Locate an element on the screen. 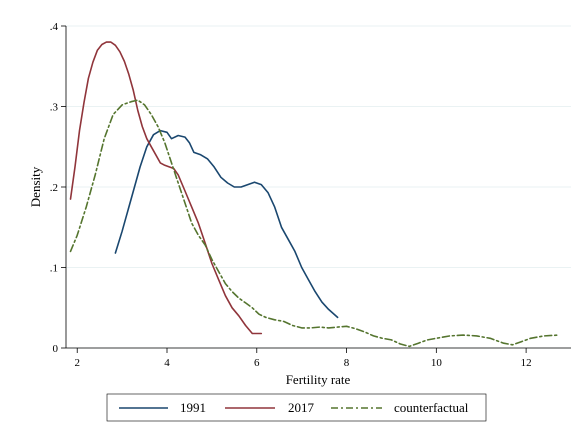 This screenshot has width=573, height=425. y-tick-label: 0 is located at coordinates (56, 349).